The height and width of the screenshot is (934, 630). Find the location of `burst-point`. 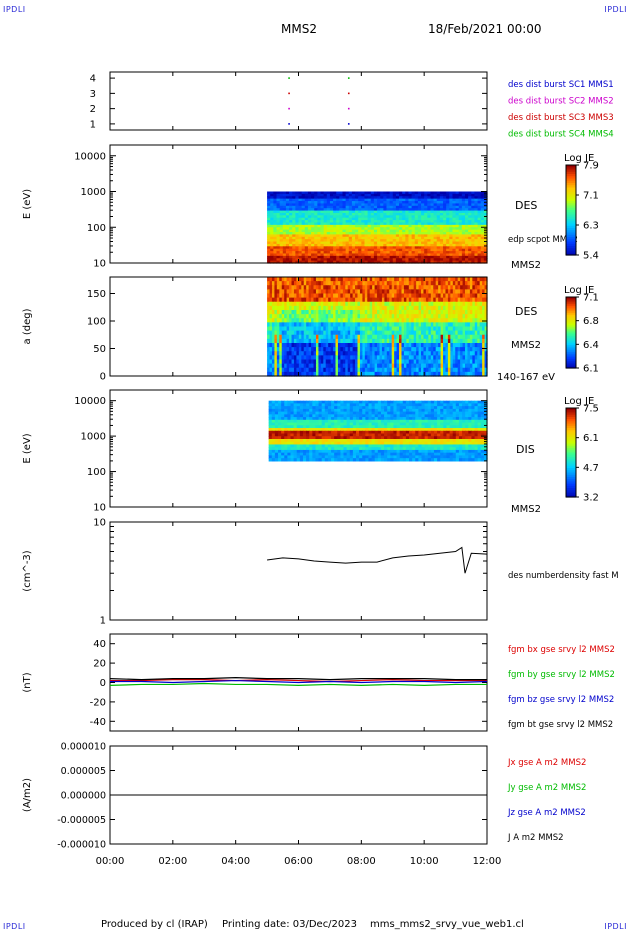

burst-point is located at coordinates (289, 108).